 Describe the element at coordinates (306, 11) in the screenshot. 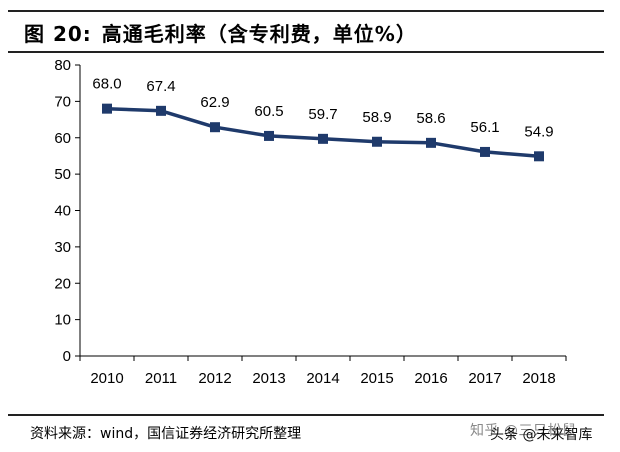

I see `top-rule` at that location.